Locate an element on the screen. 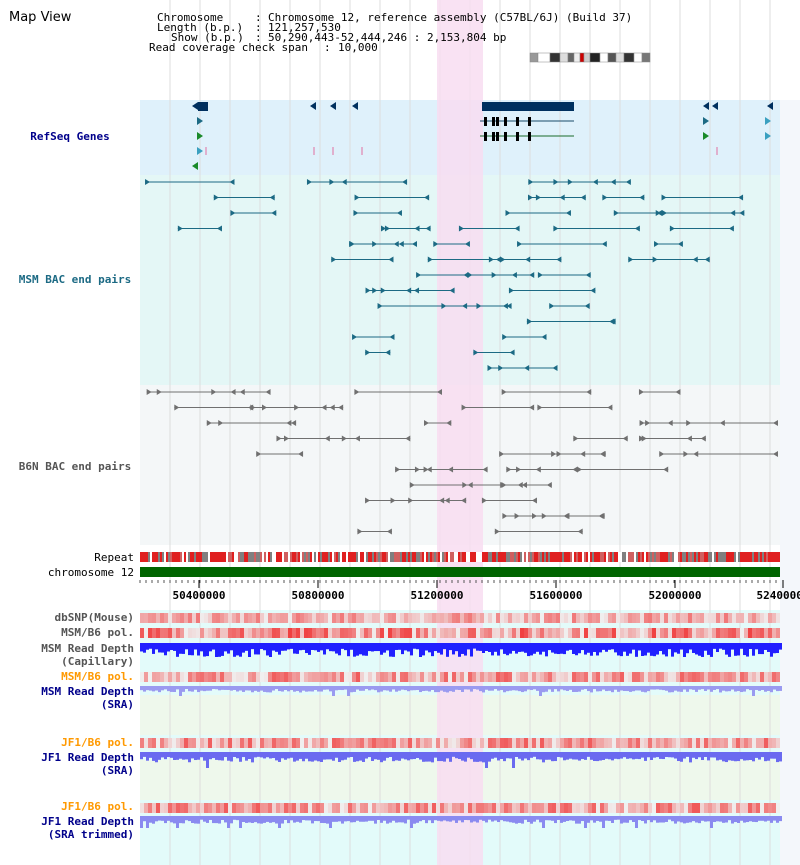 The image size is (800, 865). track-label-refseq: RefSeq Genes is located at coordinates (70, 136).